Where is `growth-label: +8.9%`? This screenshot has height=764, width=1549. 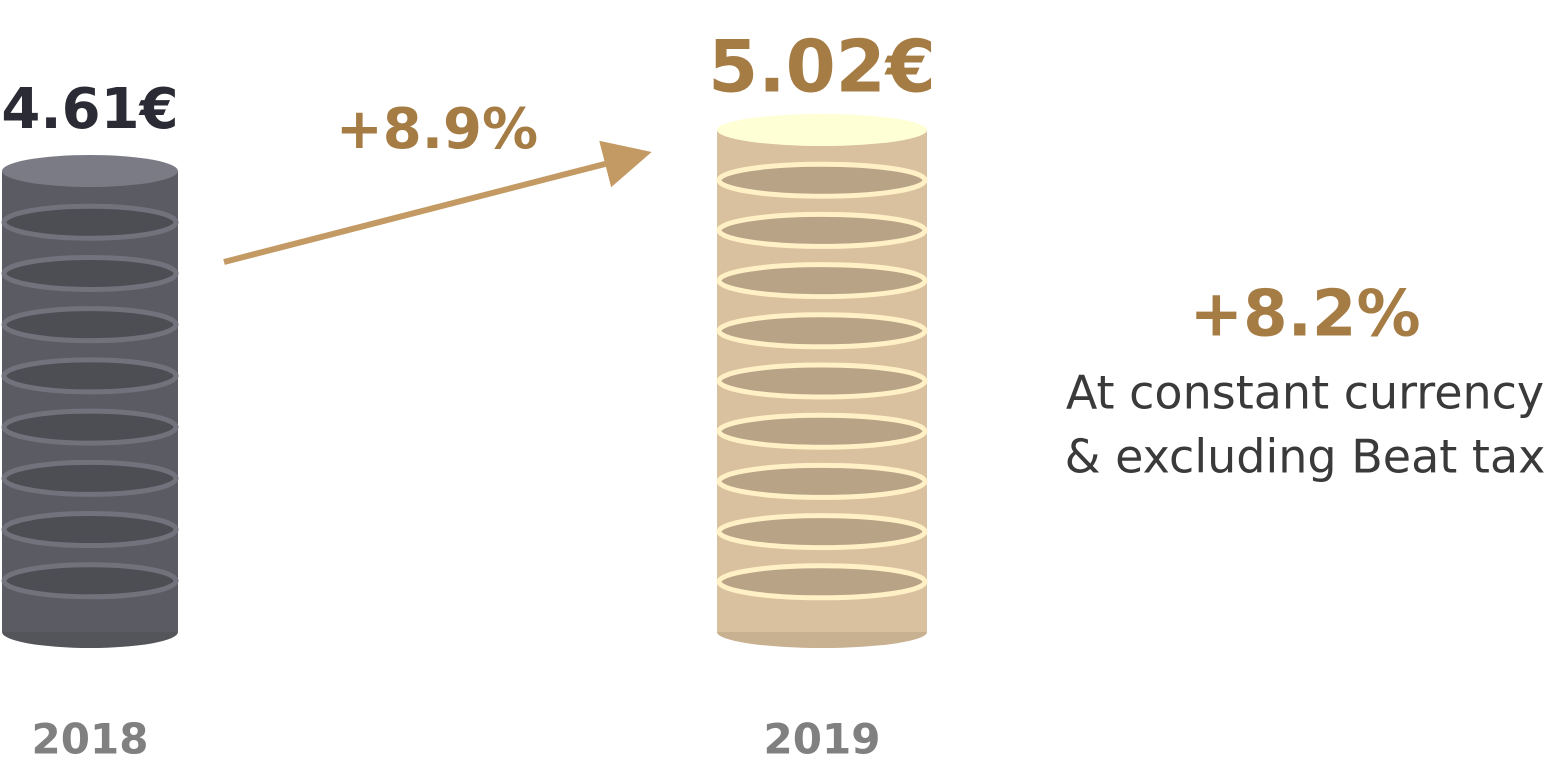
growth-label: +8.9% is located at coordinates (437, 129).